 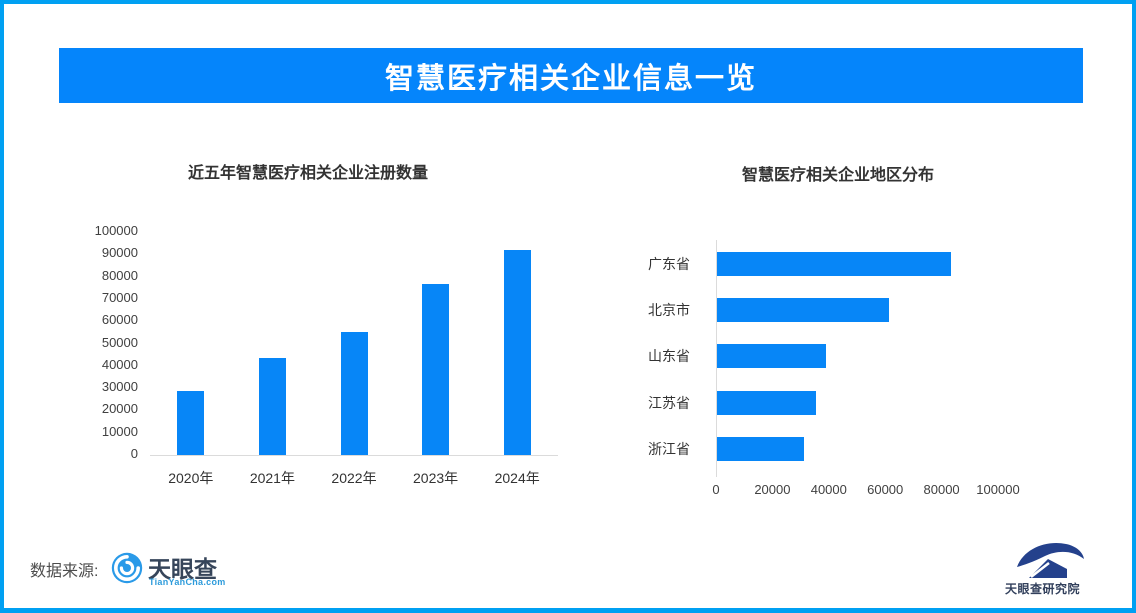 I want to click on x-tick-label: 40000, so click(x=828, y=489).